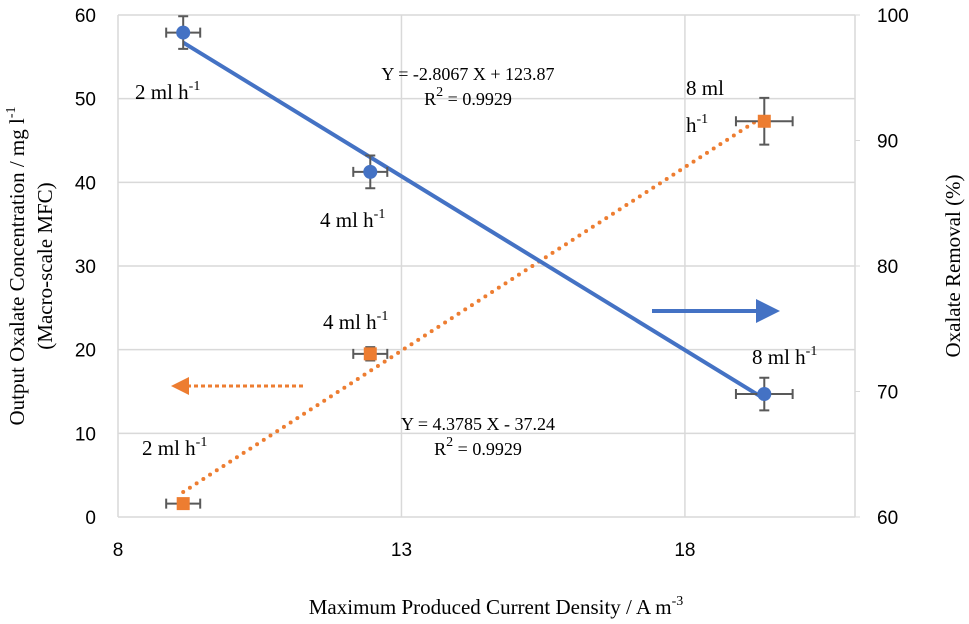 The width and height of the screenshot is (969, 624). I want to click on annotation-text: h, so click(691, 125).